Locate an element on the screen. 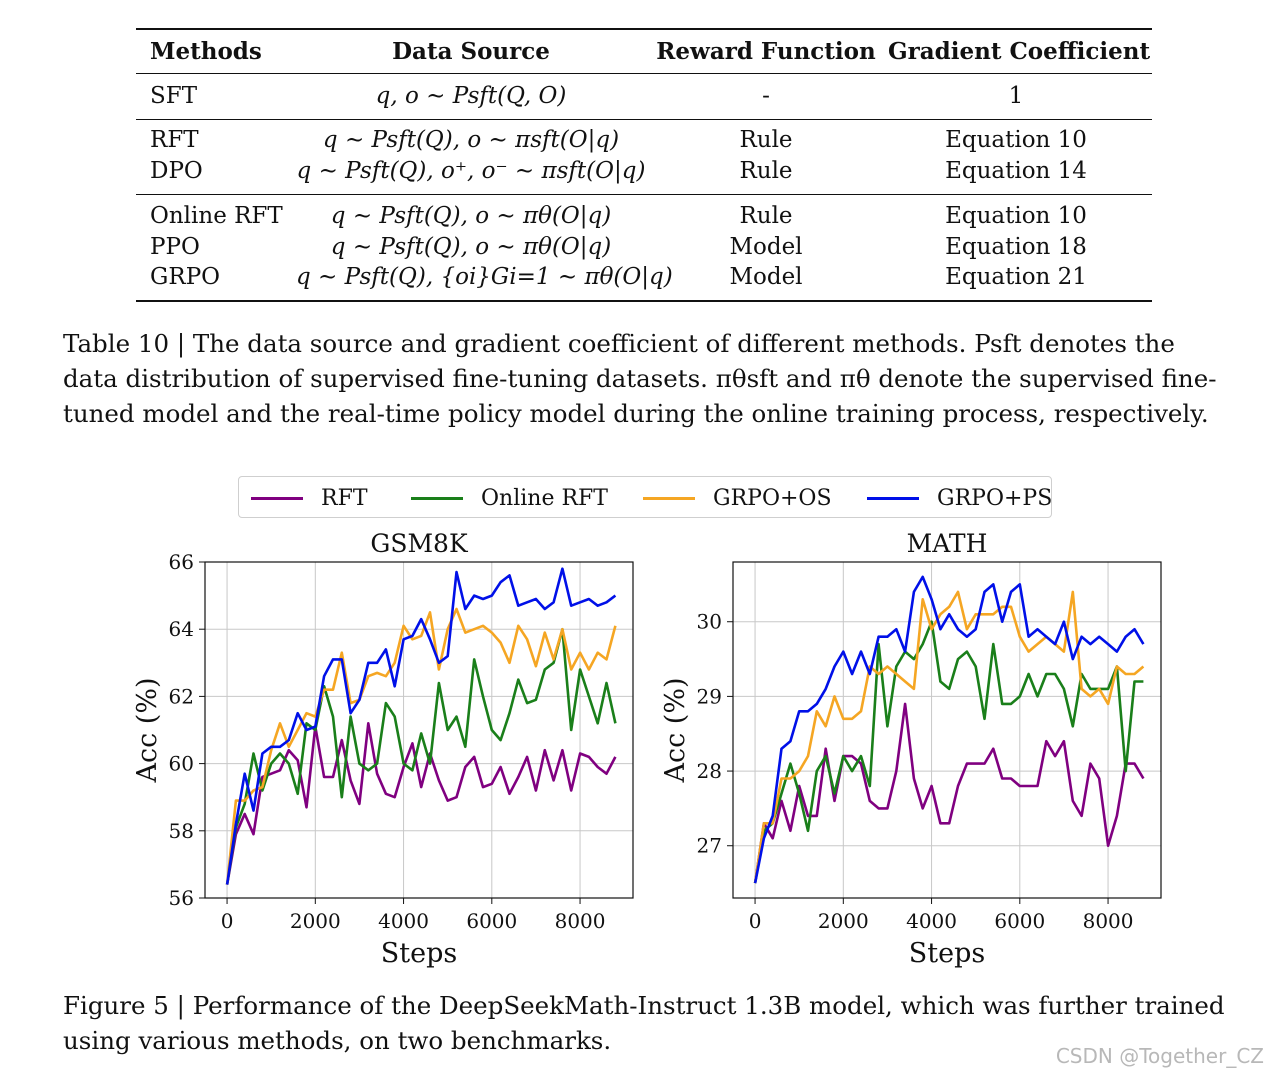  math-ytick-label-28: 28 is located at coordinates (709, 771).